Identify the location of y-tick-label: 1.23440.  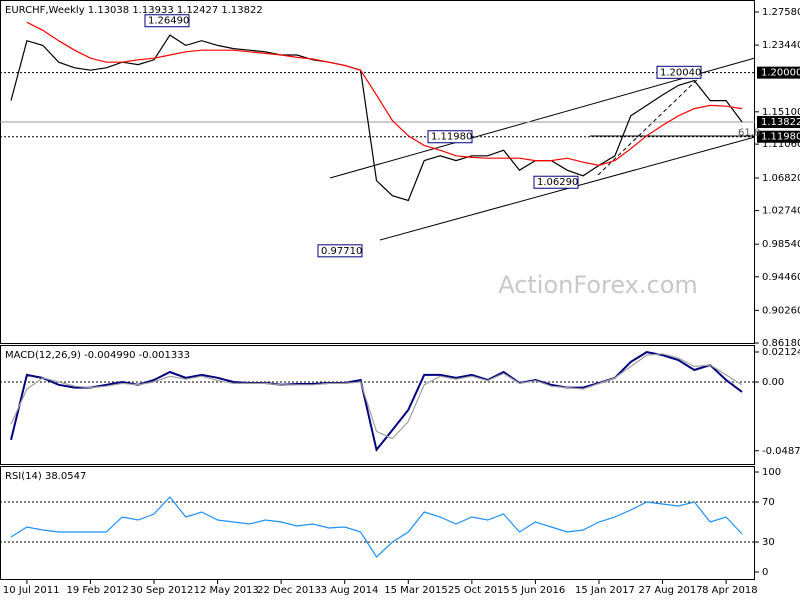
(781, 45).